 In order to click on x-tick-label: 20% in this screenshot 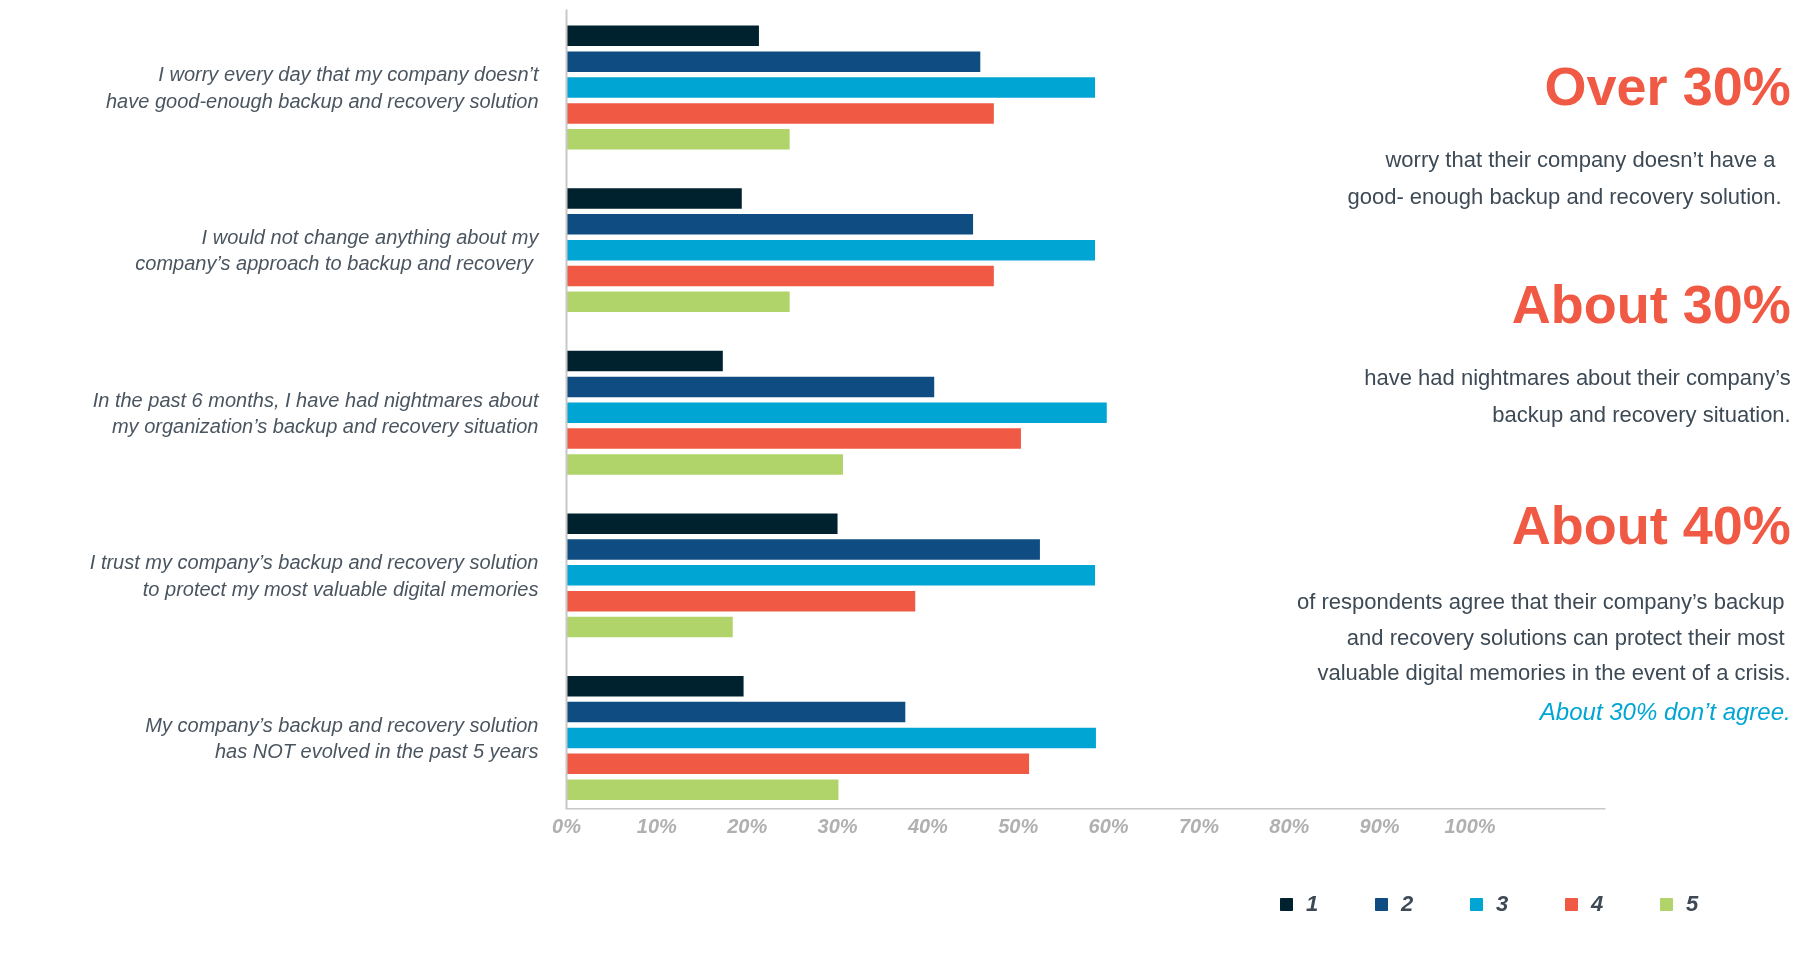, I will do `click(747, 825)`.